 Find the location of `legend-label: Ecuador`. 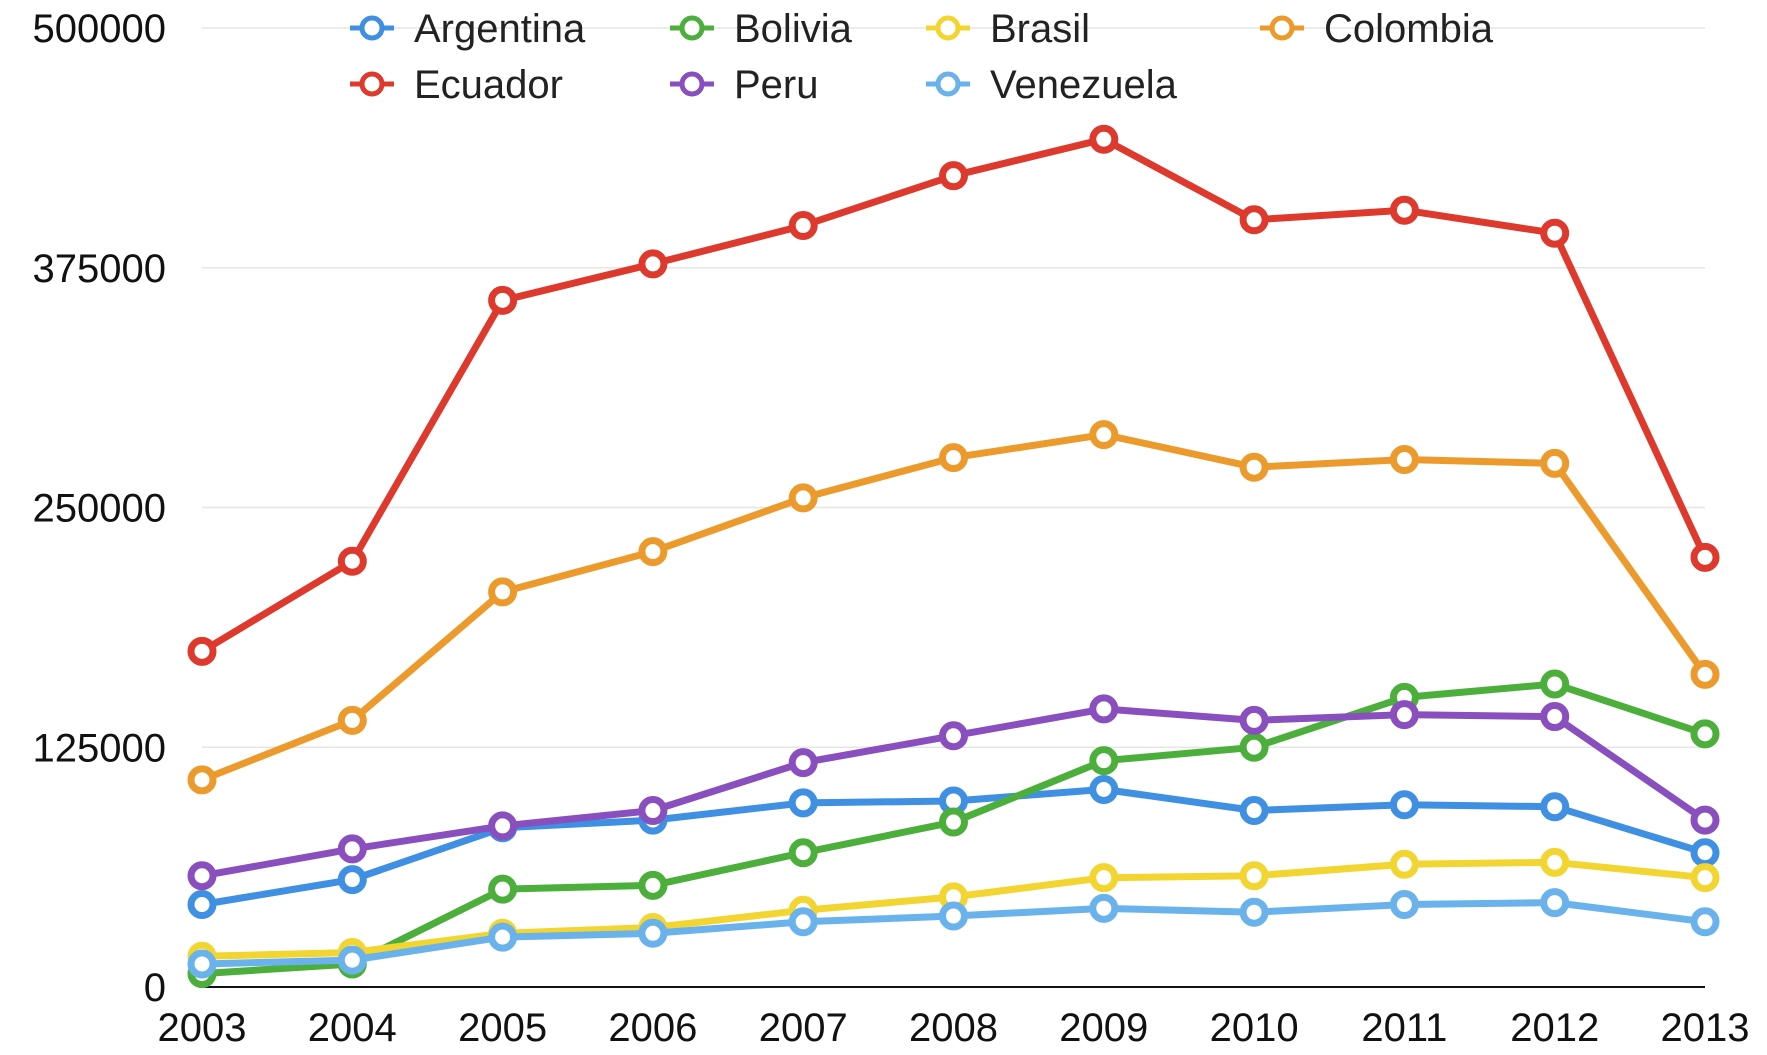

legend-label: Ecuador is located at coordinates (488, 85).